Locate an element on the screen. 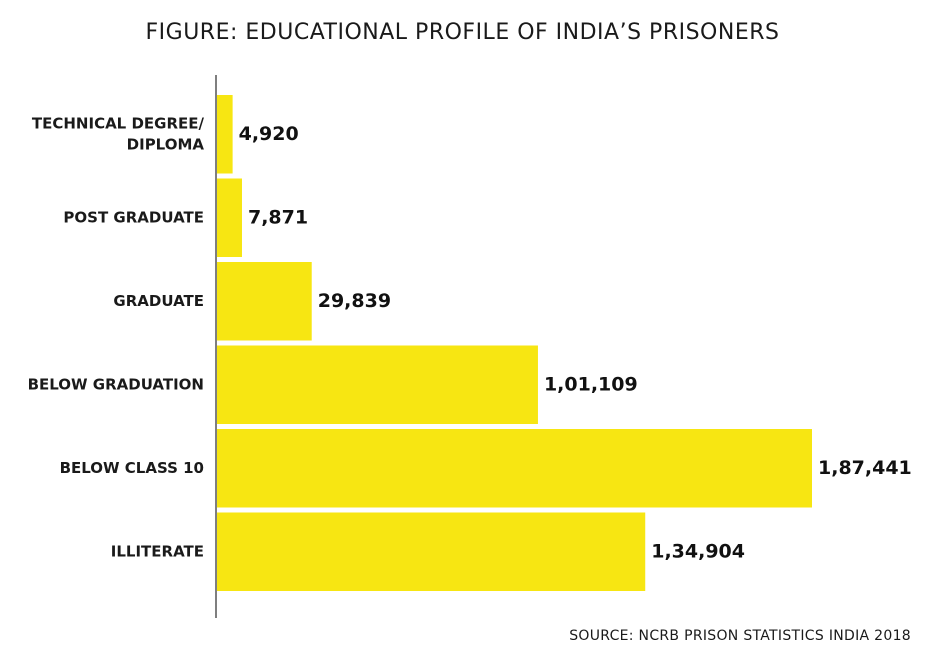 The height and width of the screenshot is (655, 925). value-label: 1,34,904 is located at coordinates (698, 551).